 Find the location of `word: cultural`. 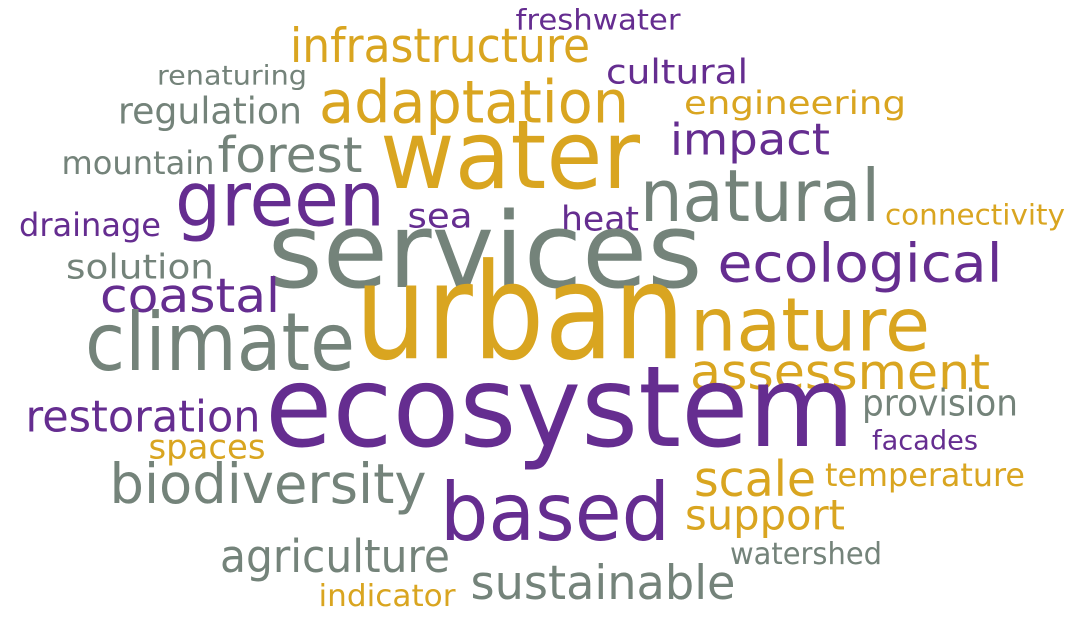

word: cultural is located at coordinates (677, 73).